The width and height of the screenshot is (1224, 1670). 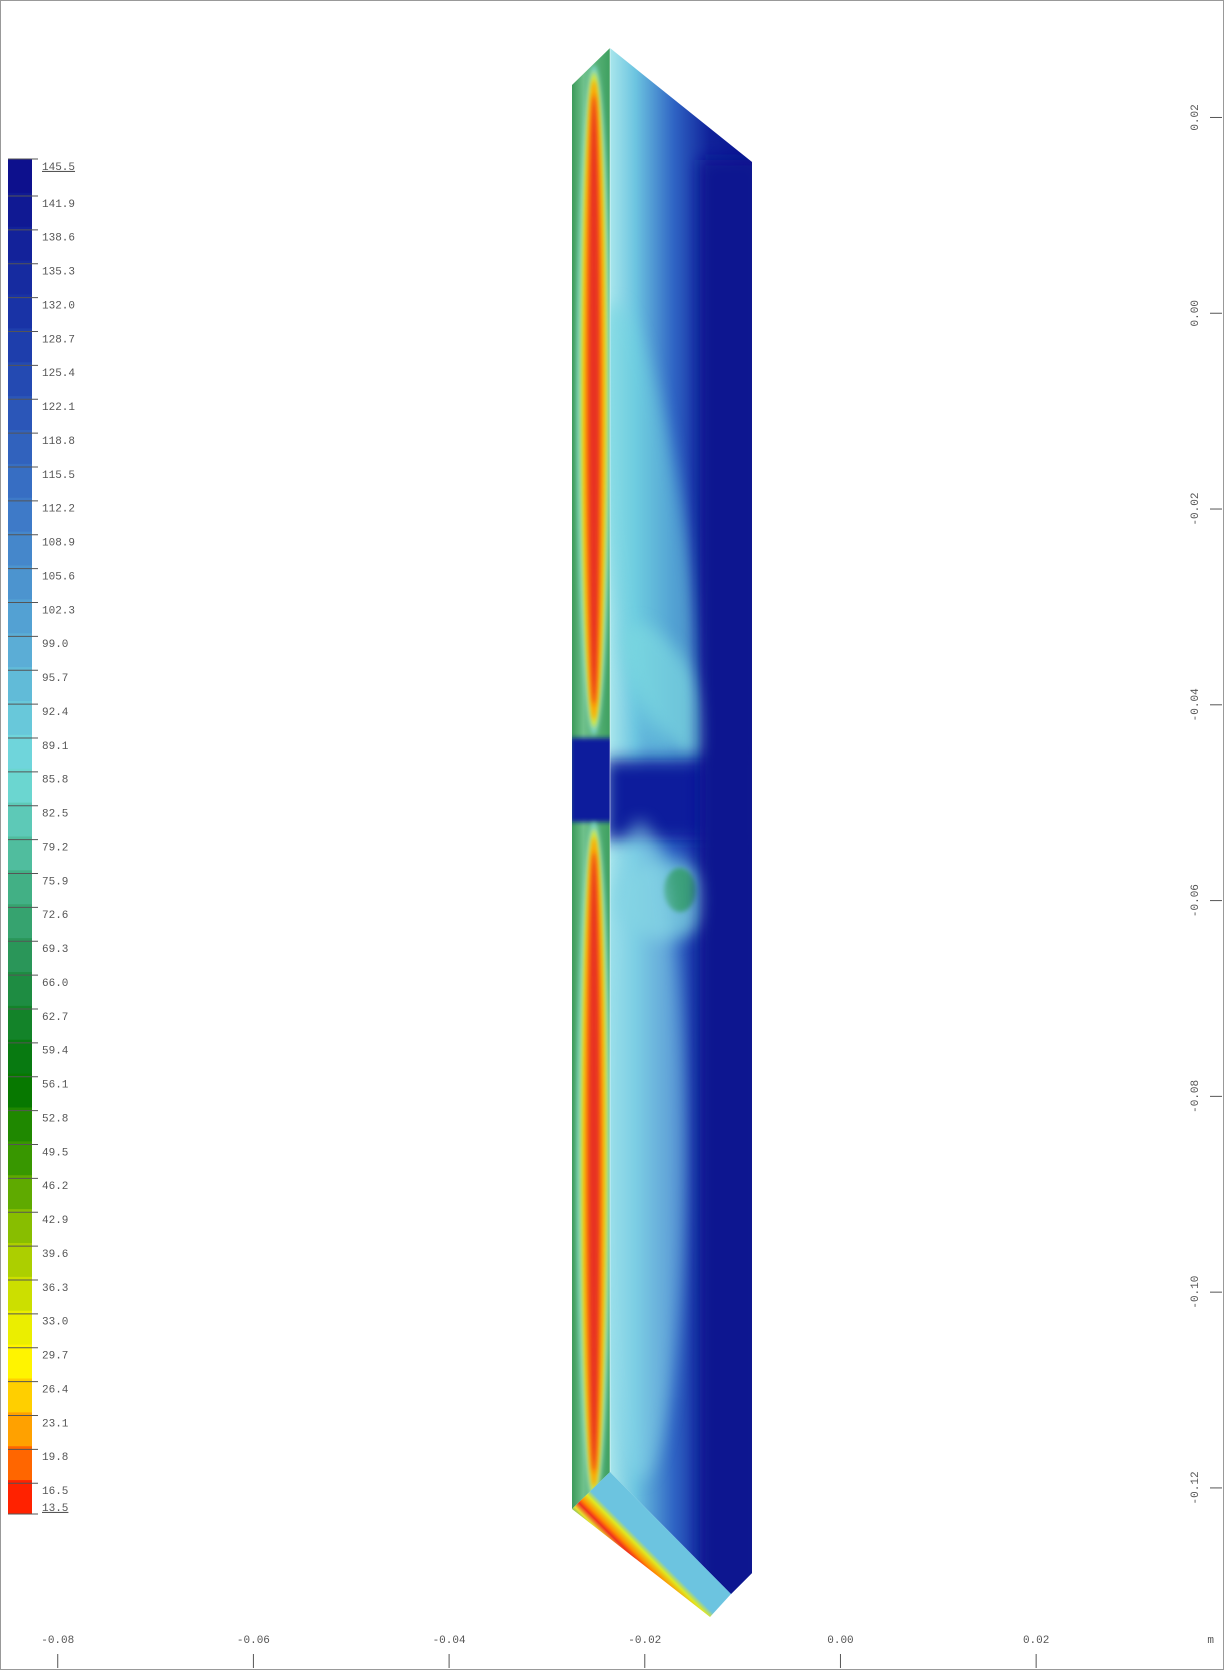 I want to click on colorbar-tick-label: 112.2, so click(x=58, y=510).